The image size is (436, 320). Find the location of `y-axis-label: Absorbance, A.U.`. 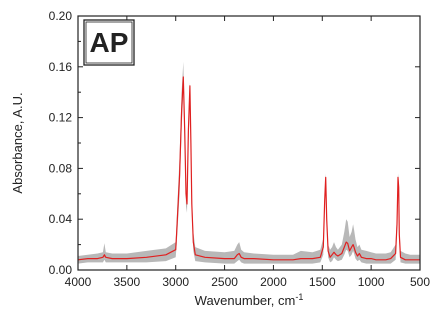

y-axis-label: Absorbance, A.U. is located at coordinates (17, 142).